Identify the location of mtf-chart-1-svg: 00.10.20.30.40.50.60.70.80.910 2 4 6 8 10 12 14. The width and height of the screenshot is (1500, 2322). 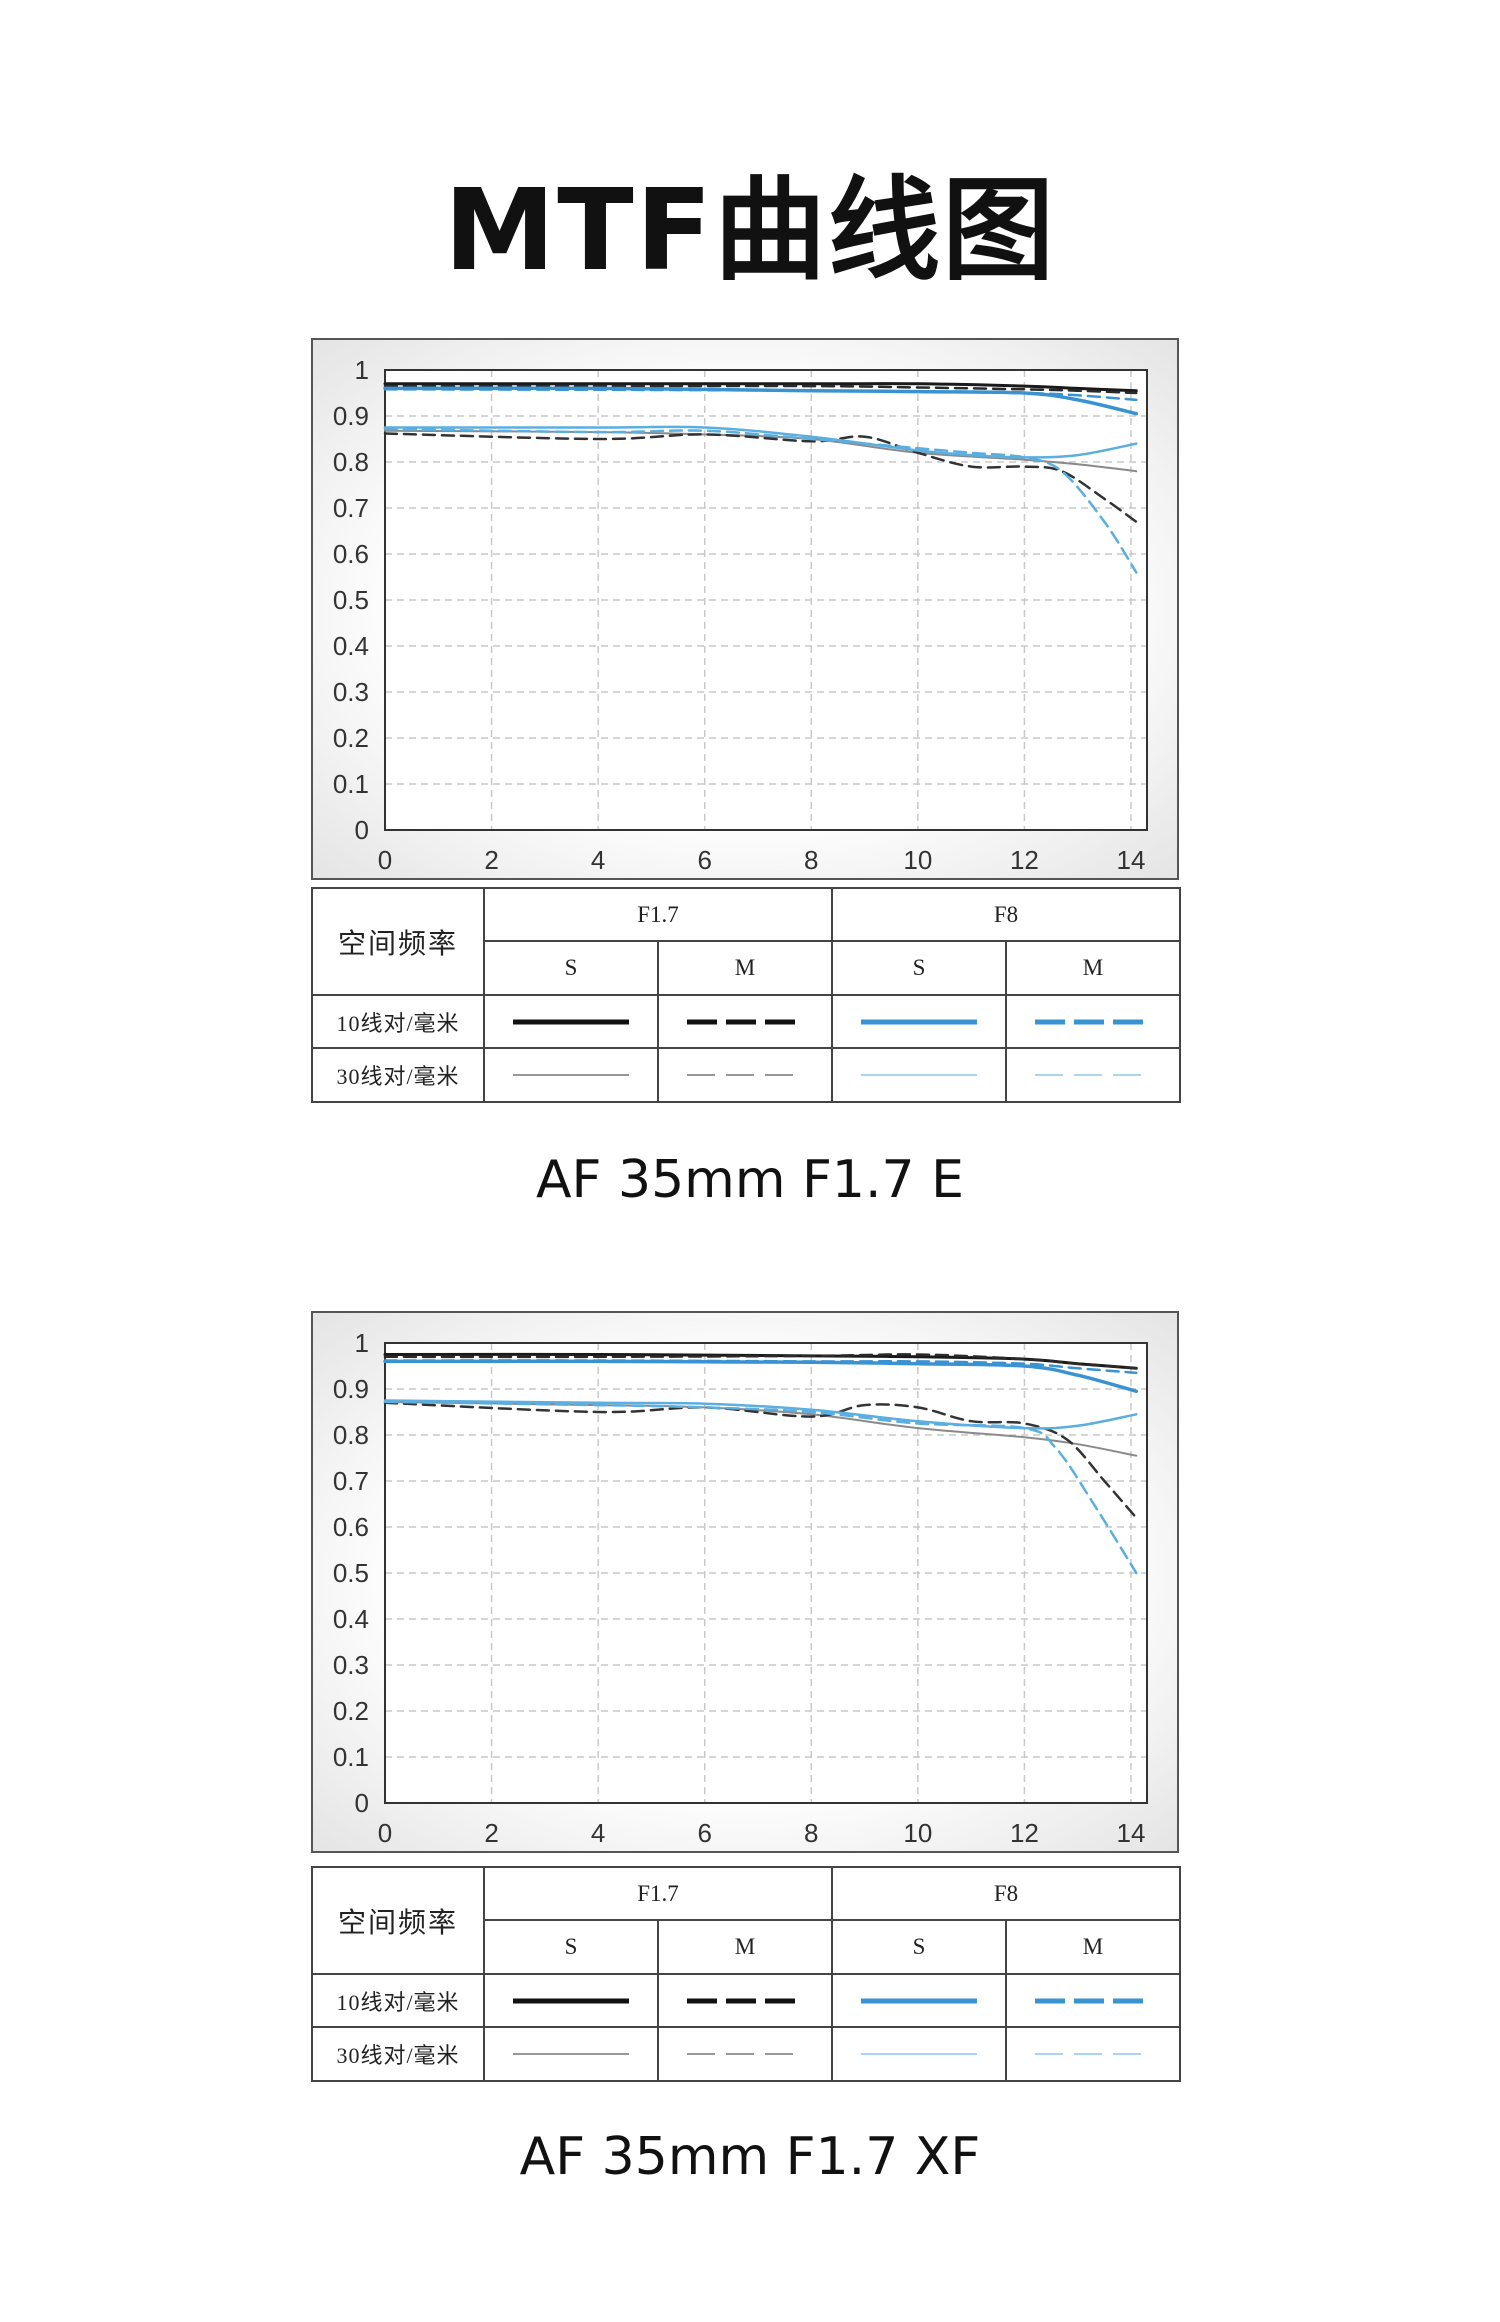
(740, 615).